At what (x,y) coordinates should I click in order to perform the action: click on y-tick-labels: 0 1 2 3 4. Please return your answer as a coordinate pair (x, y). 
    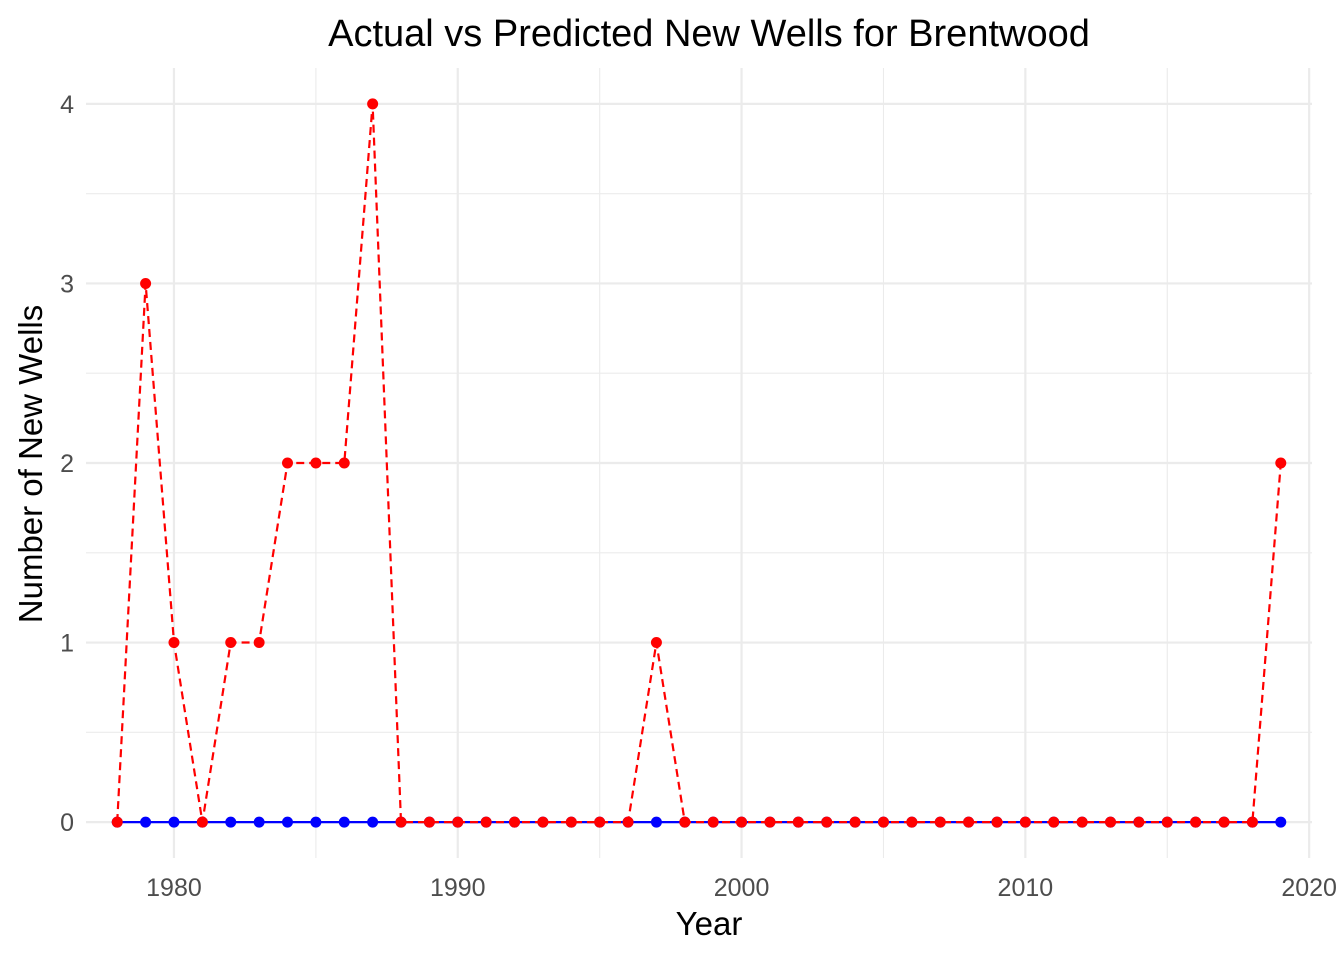
    Looking at the image, I should click on (67, 464).